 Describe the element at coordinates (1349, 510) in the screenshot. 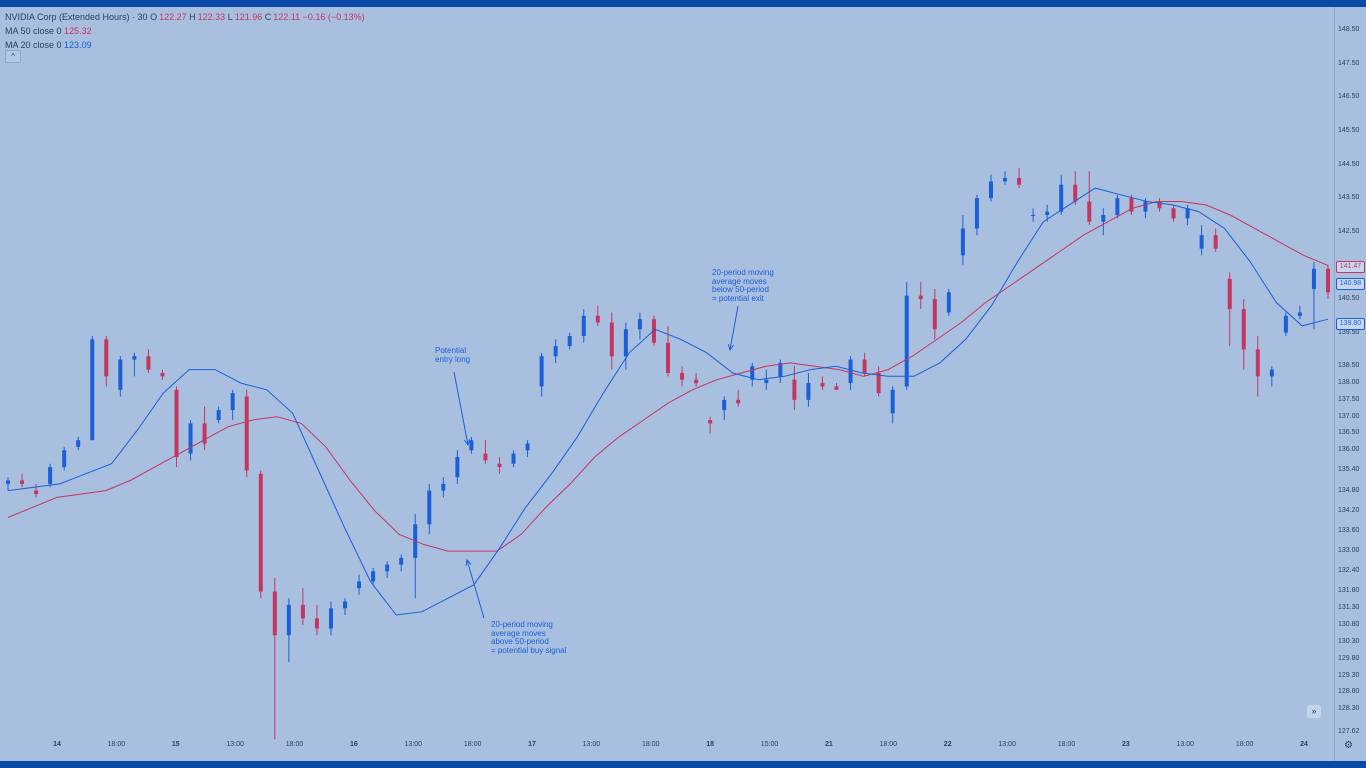

I see `price-tick-label: 134.20` at that location.